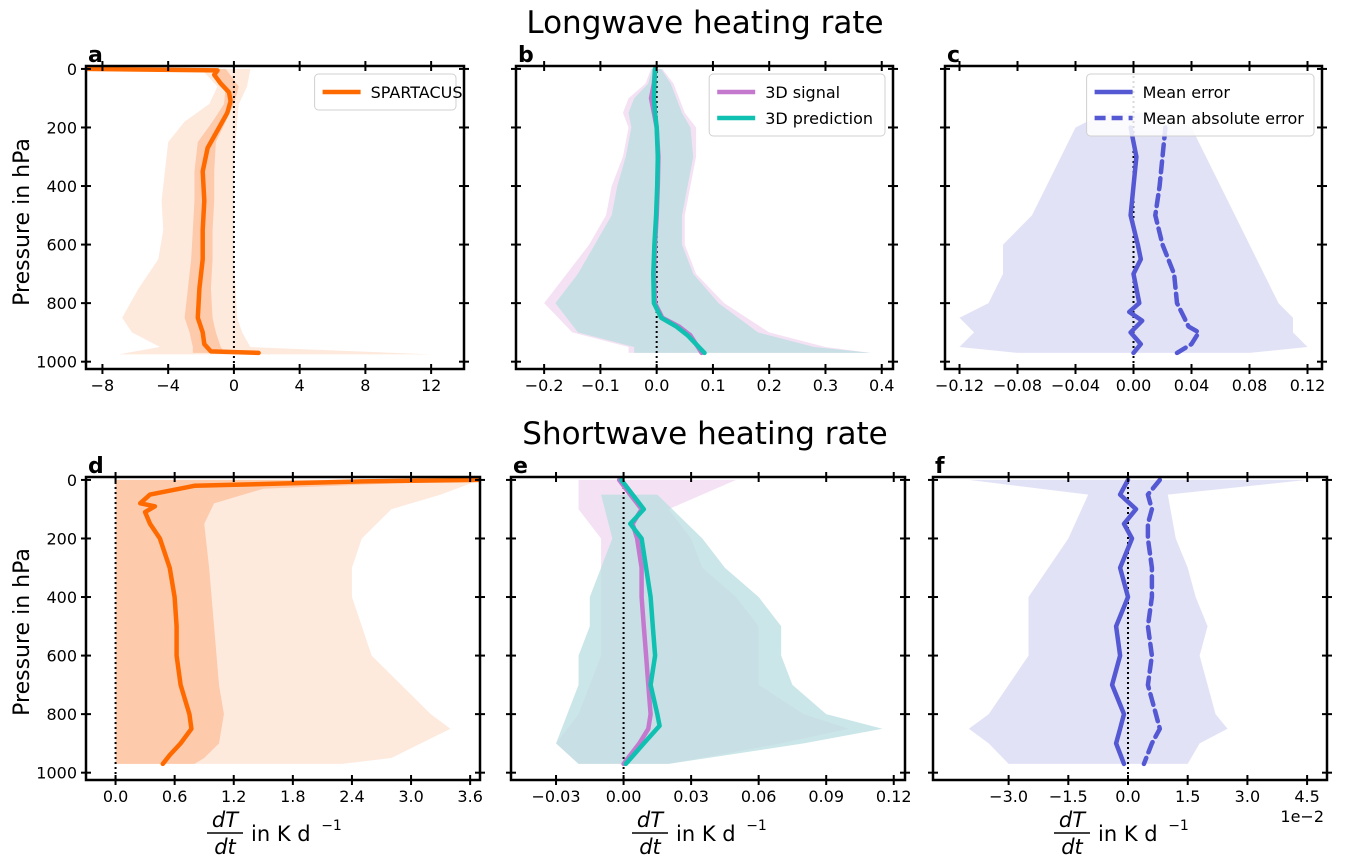  Describe the element at coordinates (1247, 796) in the screenshot. I see `x-tick-label: 3.0` at that location.